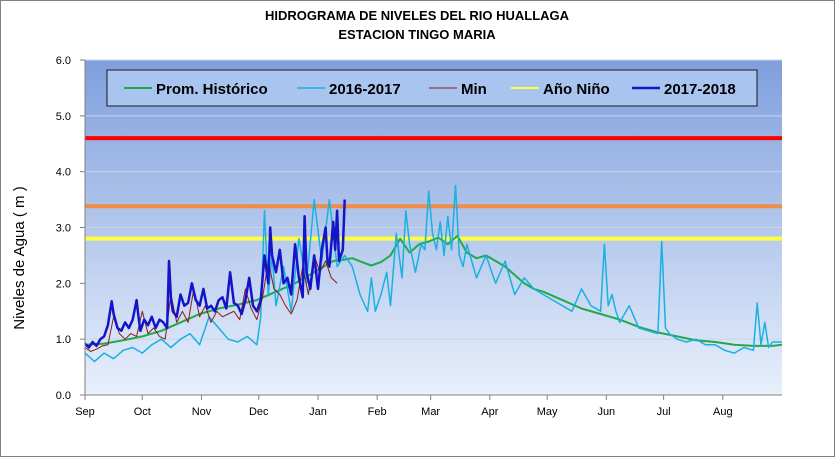 The image size is (835, 457). I want to click on x-tick-label: Mar, so click(430, 412).